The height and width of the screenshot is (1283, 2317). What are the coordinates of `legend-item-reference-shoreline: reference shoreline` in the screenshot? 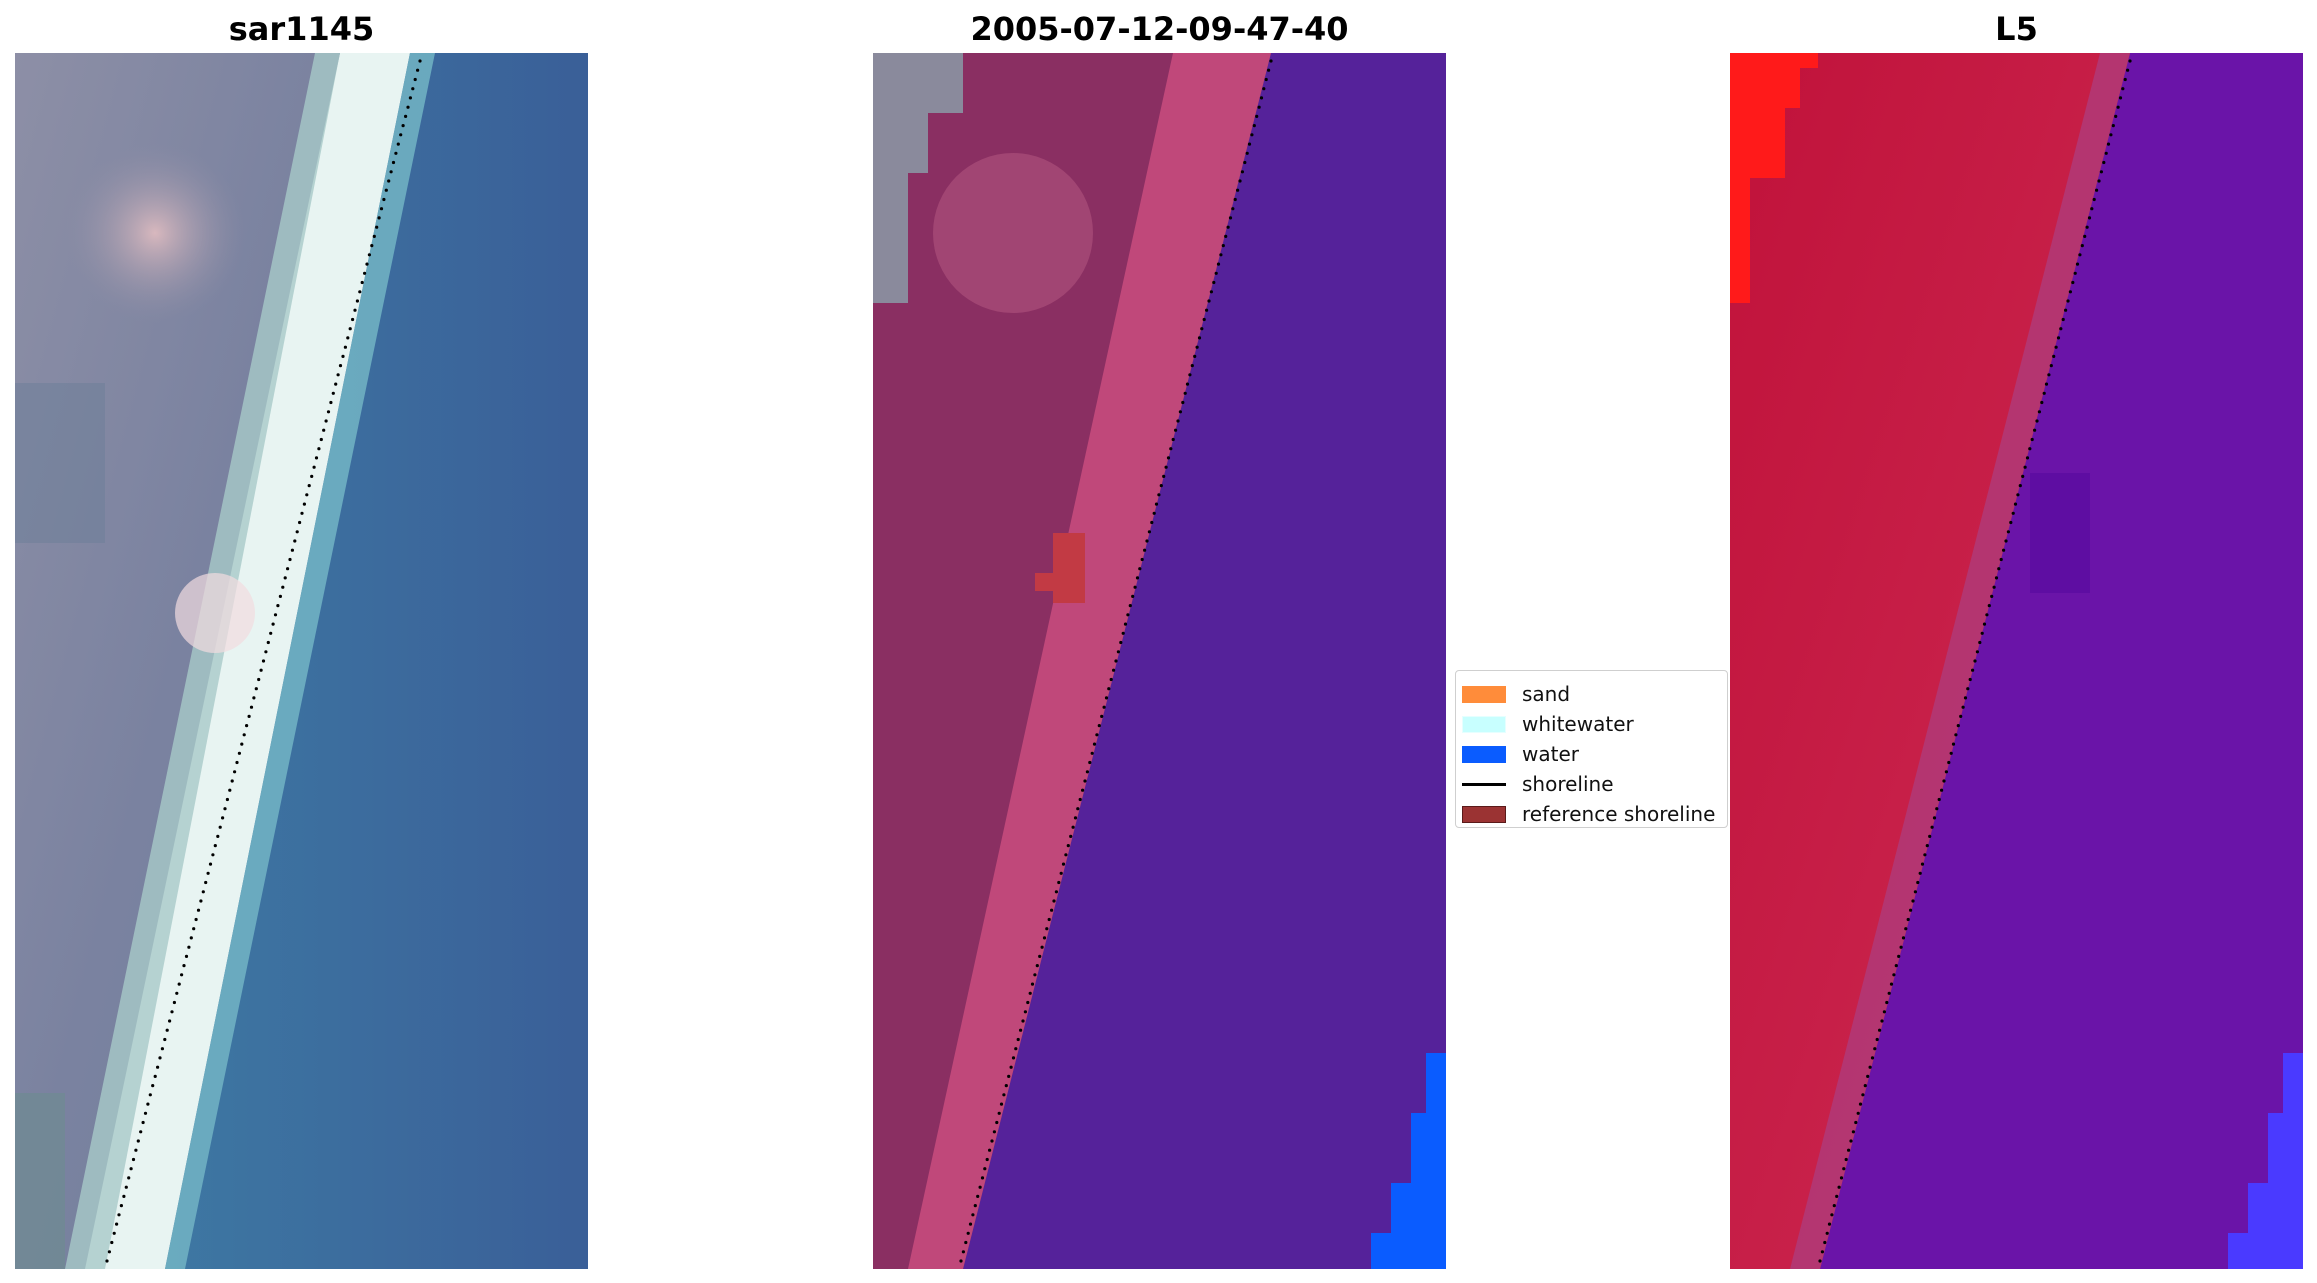 It's located at (1591, 814).